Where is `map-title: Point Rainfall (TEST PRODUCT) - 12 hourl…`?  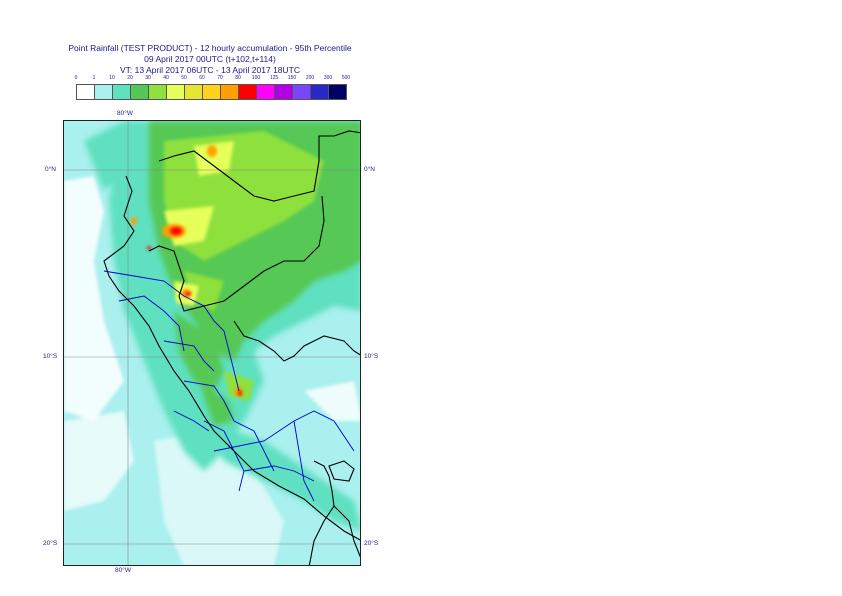 map-title: Point Rainfall (TEST PRODUCT) - 12 hourl… is located at coordinates (210, 48).